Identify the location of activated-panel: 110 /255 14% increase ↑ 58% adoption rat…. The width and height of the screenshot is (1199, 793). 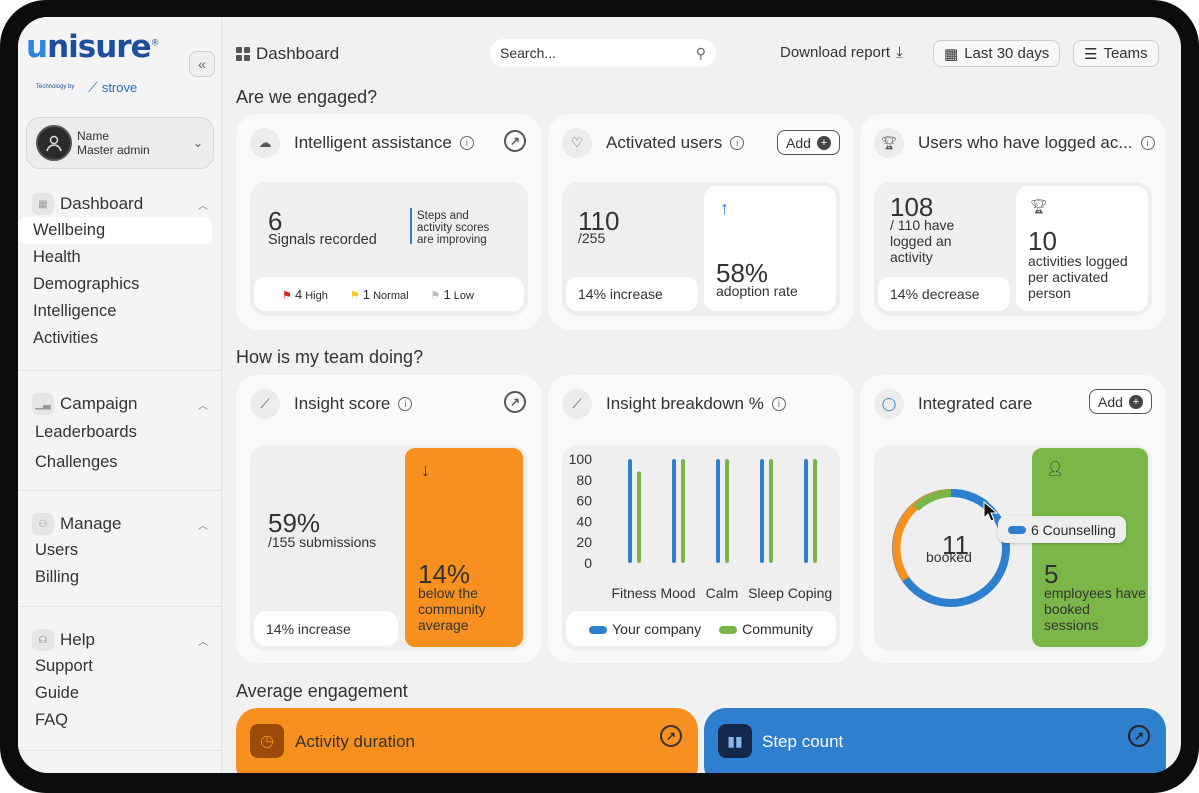
(701, 249).